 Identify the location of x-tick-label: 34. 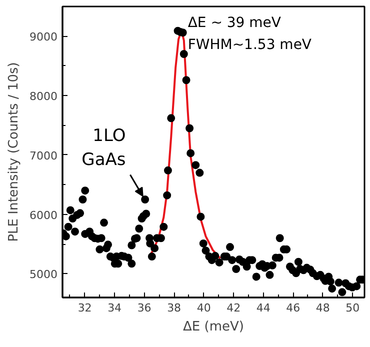
(115, 308).